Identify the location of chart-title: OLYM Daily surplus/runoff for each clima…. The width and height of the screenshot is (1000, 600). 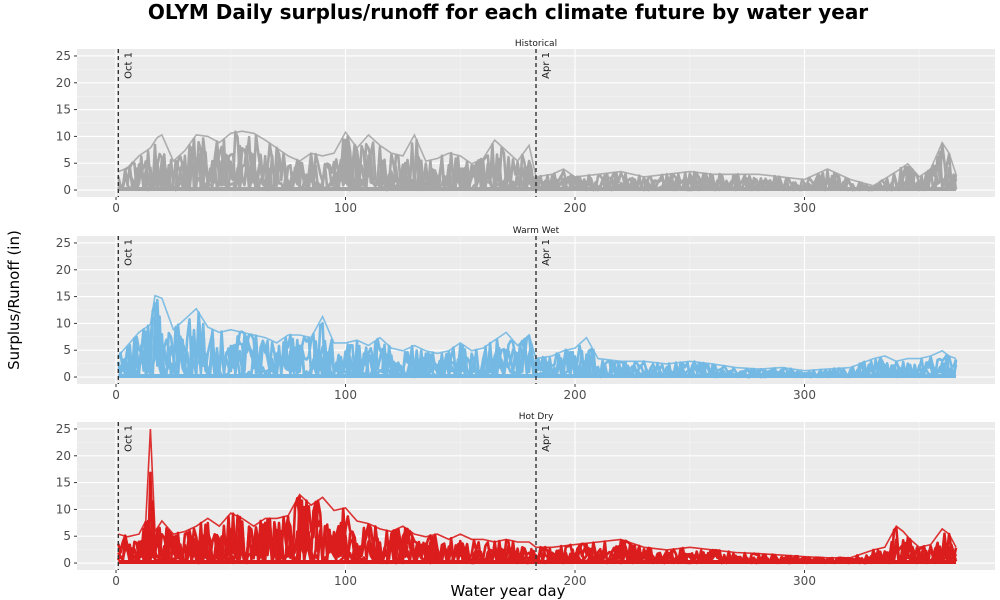
(508, 12).